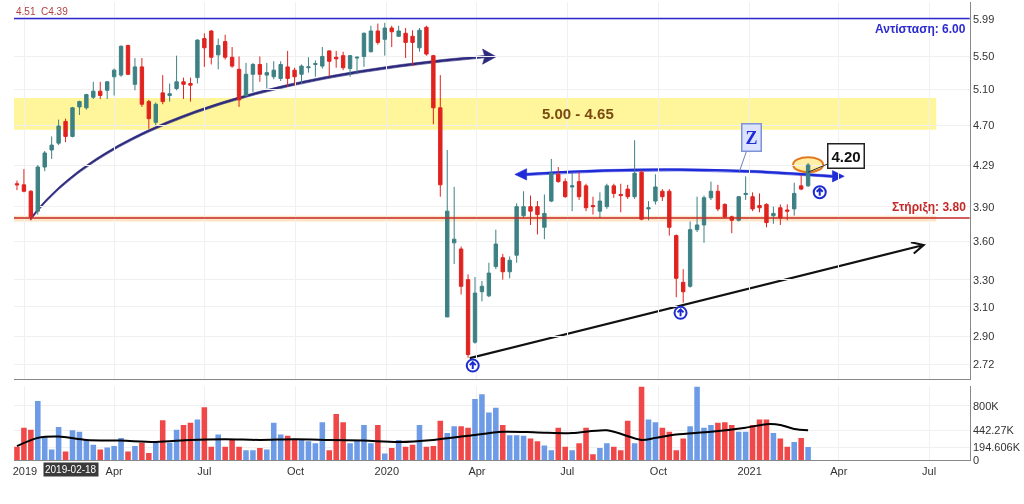 The width and height of the screenshot is (1024, 504). I want to click on y-tick-label: 5.50, so click(983, 56).